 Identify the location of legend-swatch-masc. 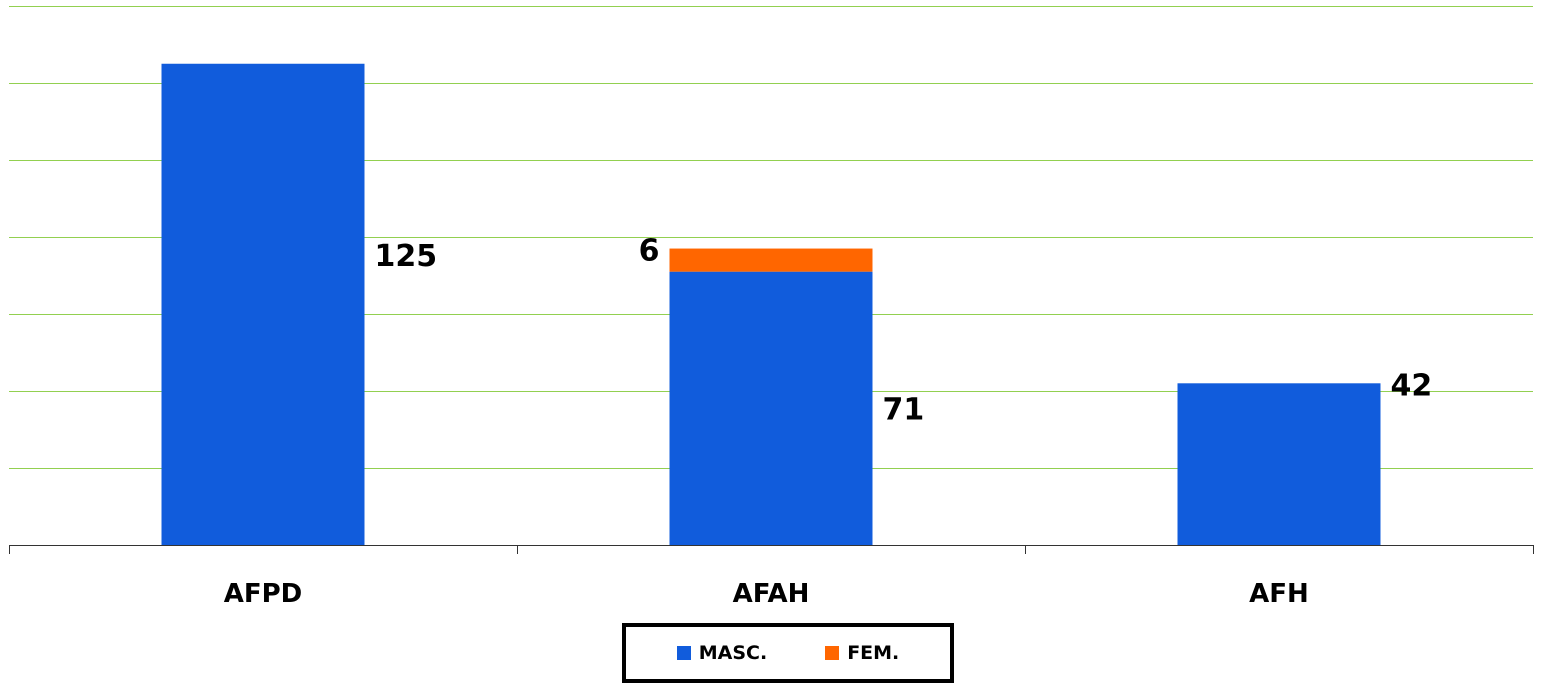
(683, 653).